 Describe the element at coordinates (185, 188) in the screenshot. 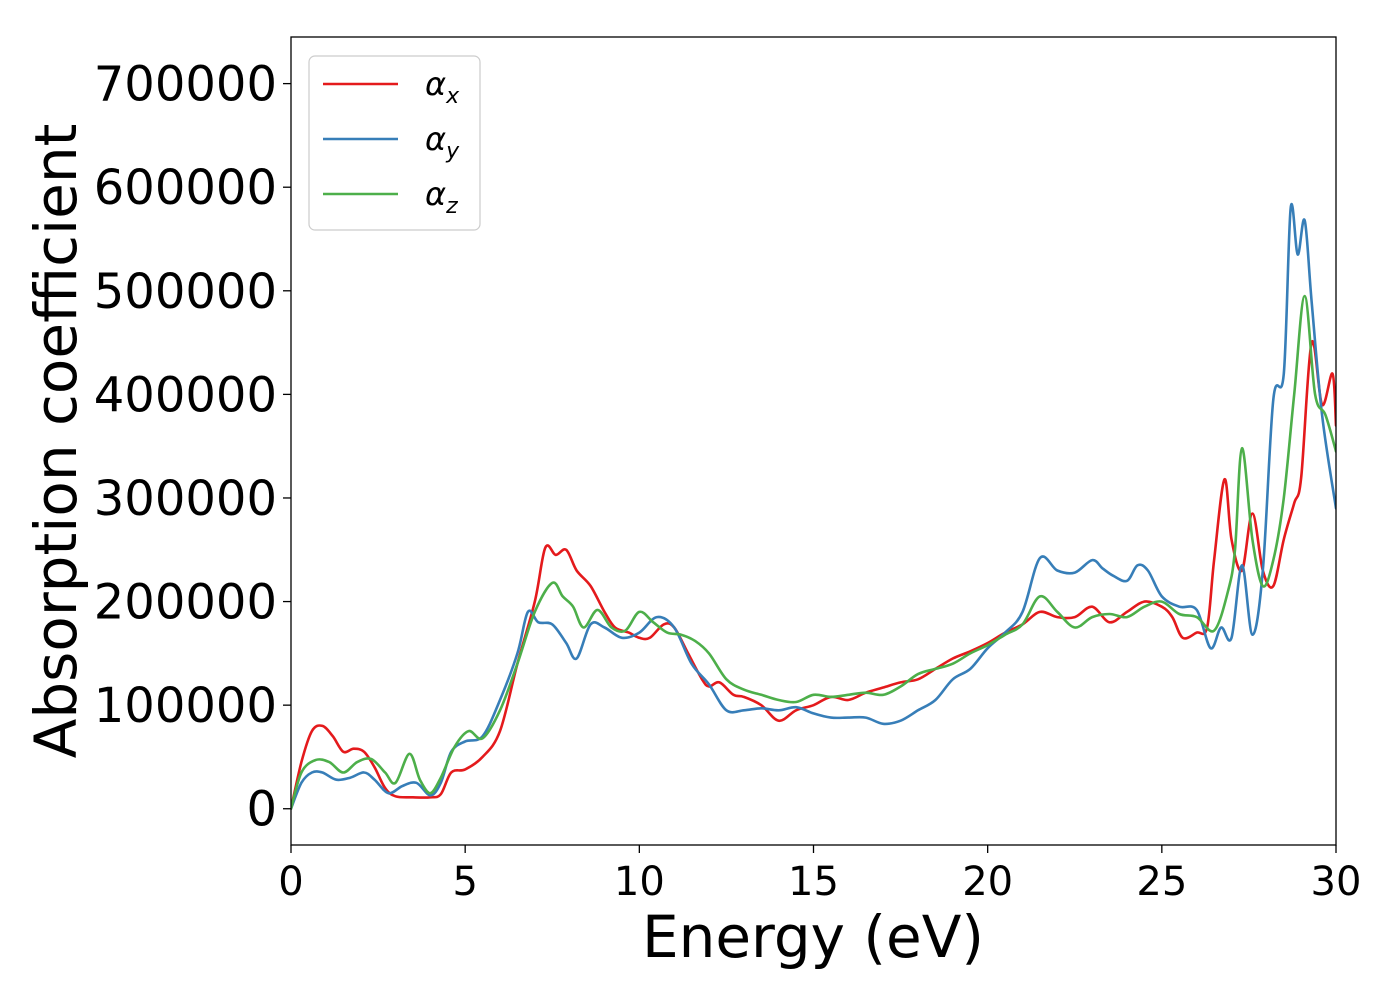

I see `y-tick-label: 600000` at that location.